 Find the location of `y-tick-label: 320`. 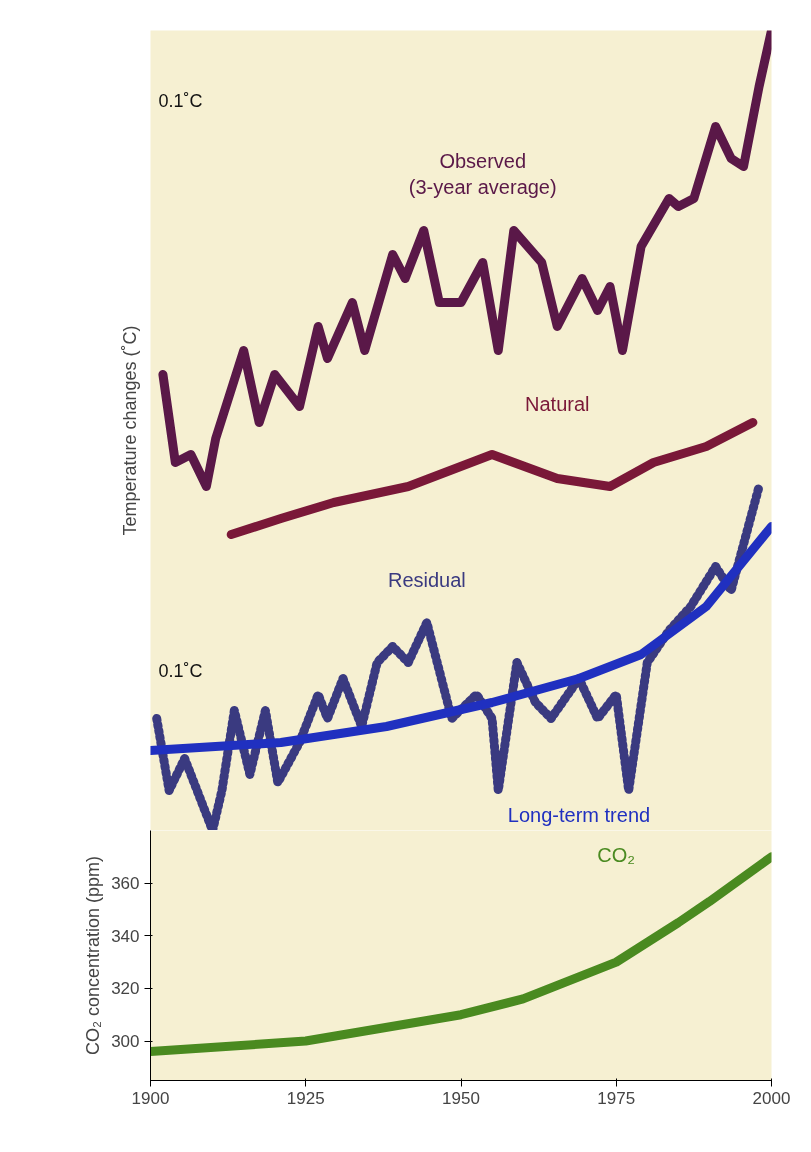

y-tick-label: 320 is located at coordinates (125, 989).